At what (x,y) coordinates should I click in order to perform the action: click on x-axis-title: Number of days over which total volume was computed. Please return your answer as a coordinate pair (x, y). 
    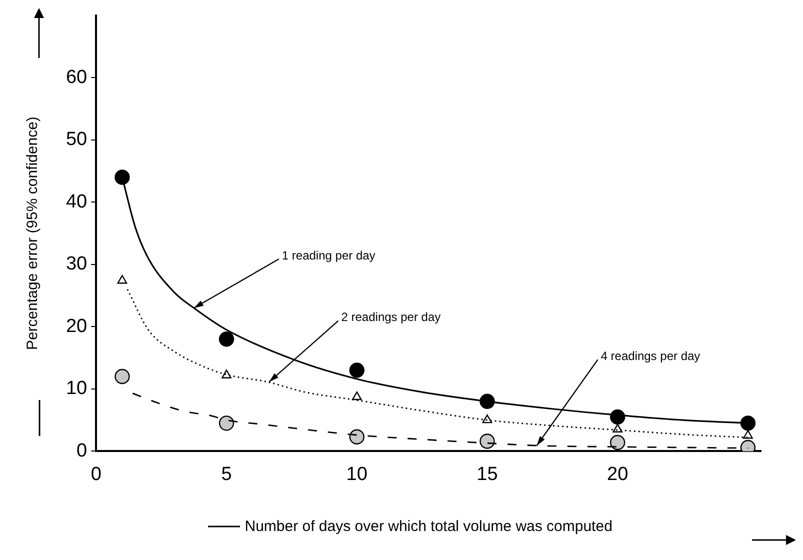
    Looking at the image, I should click on (428, 527).